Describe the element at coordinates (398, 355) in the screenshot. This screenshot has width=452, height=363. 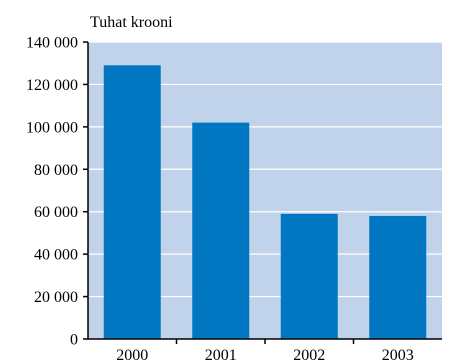
I see `x-tick-label: 2003` at that location.